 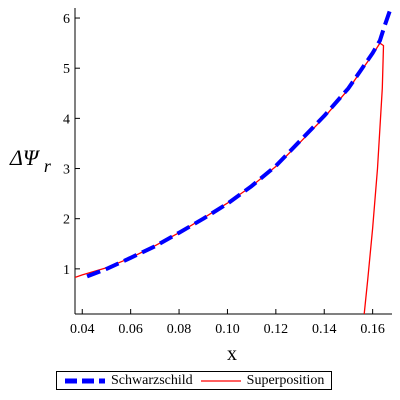 I want to click on x-axis-title: x, so click(x=232, y=354).